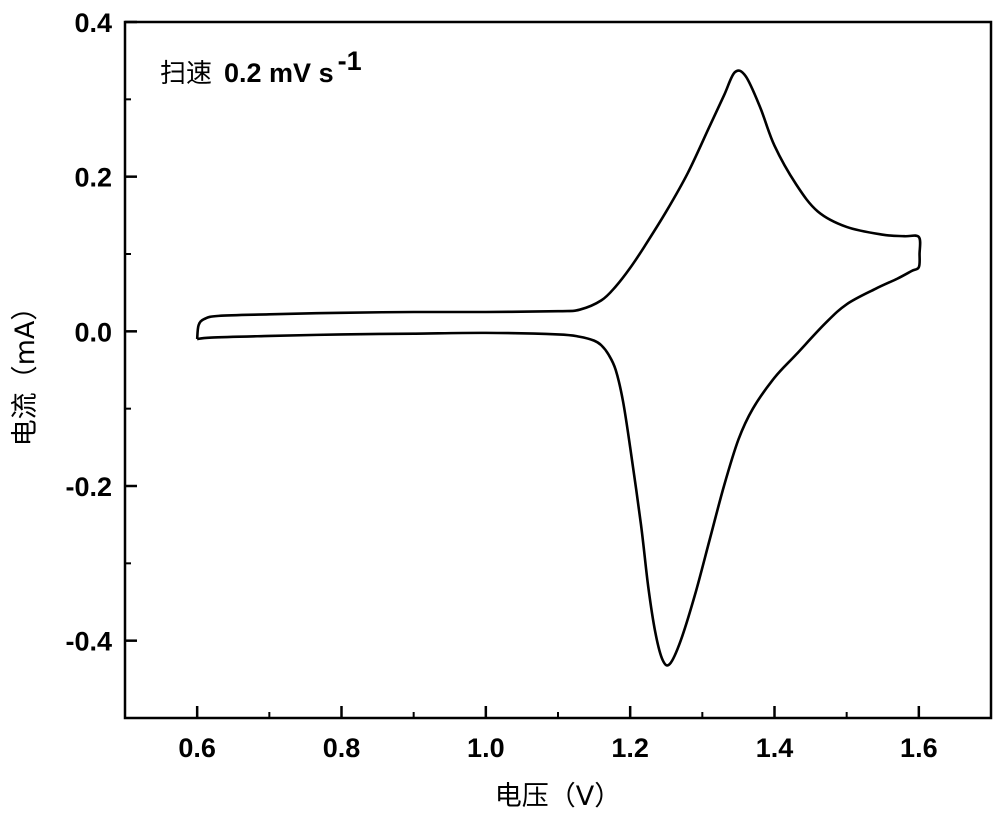 The width and height of the screenshot is (1000, 817). I want to click on y-tick-label: -0.4, so click(88, 642).